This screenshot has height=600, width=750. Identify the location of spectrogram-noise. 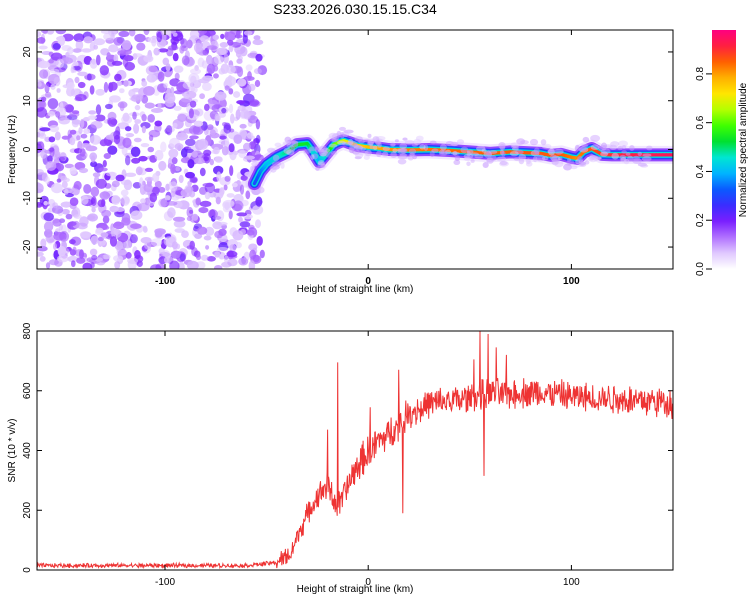
(152, 149).